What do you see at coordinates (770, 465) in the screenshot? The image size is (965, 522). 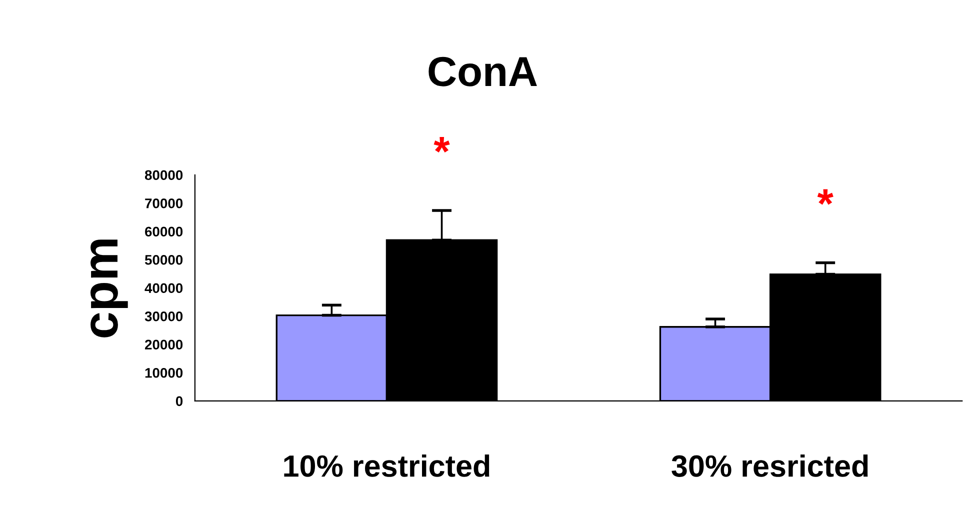 I see `x-tick-label: 30% resricted` at bounding box center [770, 465].